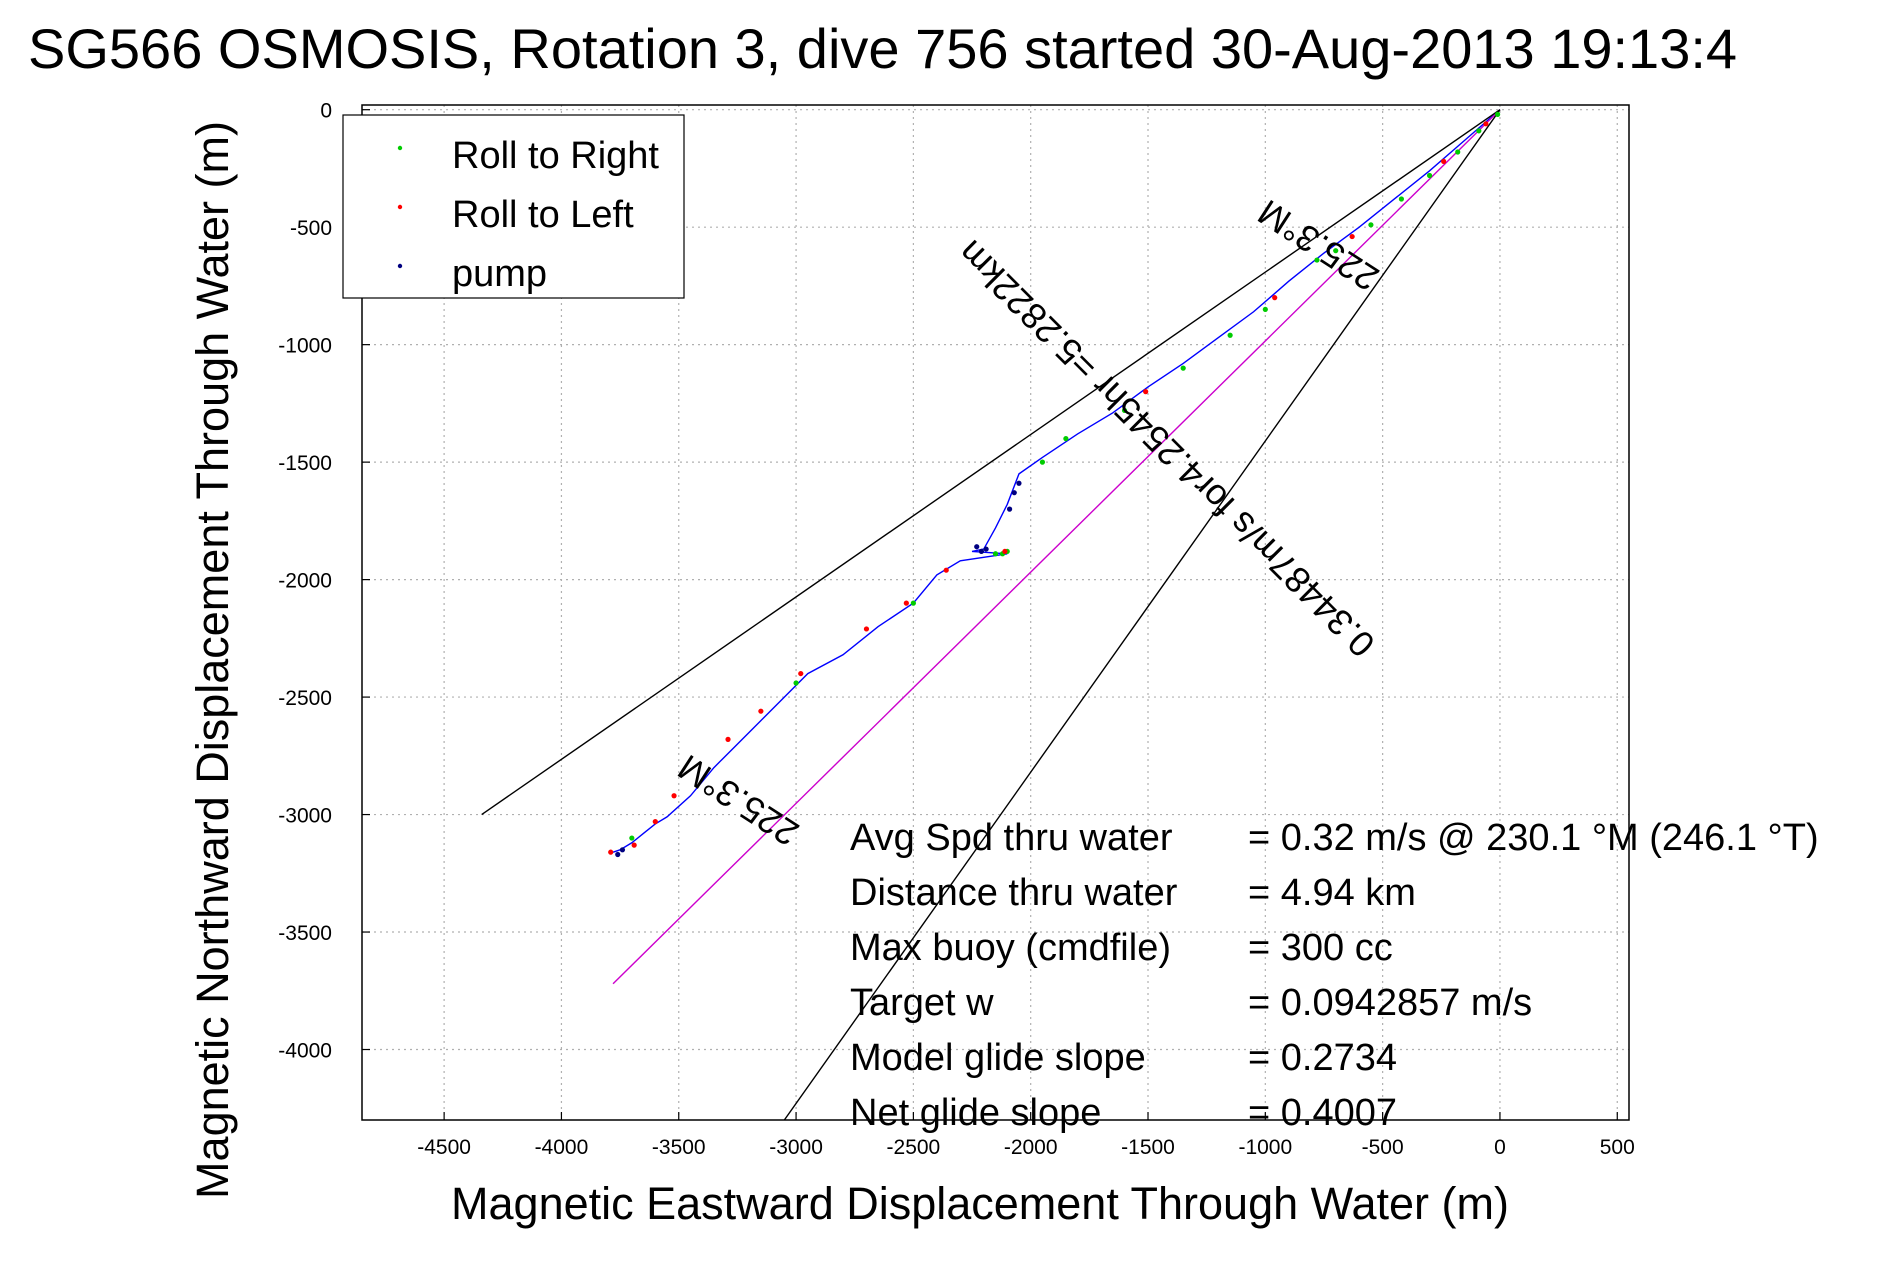 This screenshot has width=1891, height=1262. Describe the element at coordinates (1322, 1058) in the screenshot. I see `stat-value-model-glide: = 0.2734` at that location.